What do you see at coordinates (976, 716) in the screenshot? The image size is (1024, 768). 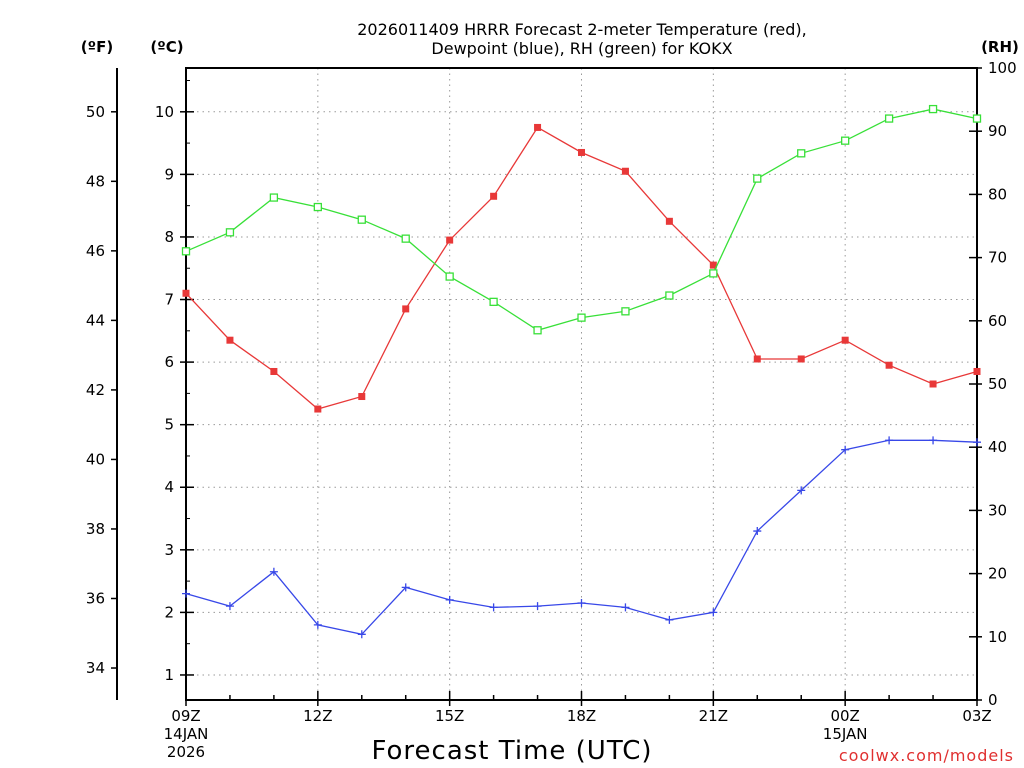 I see `x-tick-label: 03Z` at bounding box center [976, 716].